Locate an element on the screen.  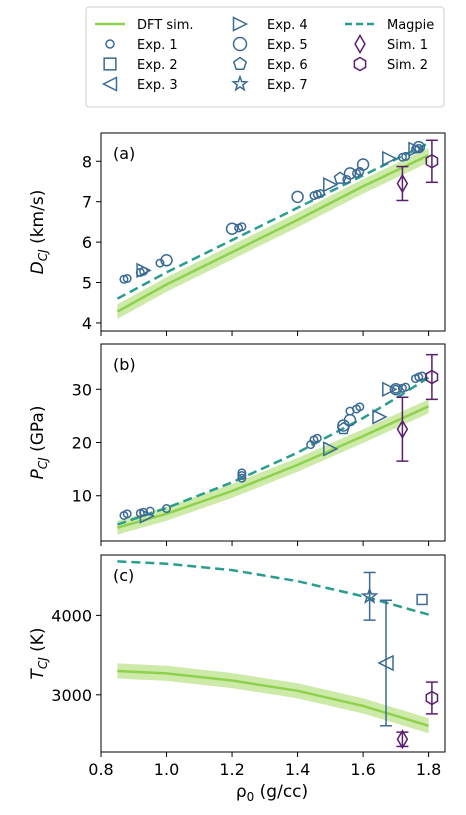
legend-item: Exp. 7 is located at coordinates (269, 83).